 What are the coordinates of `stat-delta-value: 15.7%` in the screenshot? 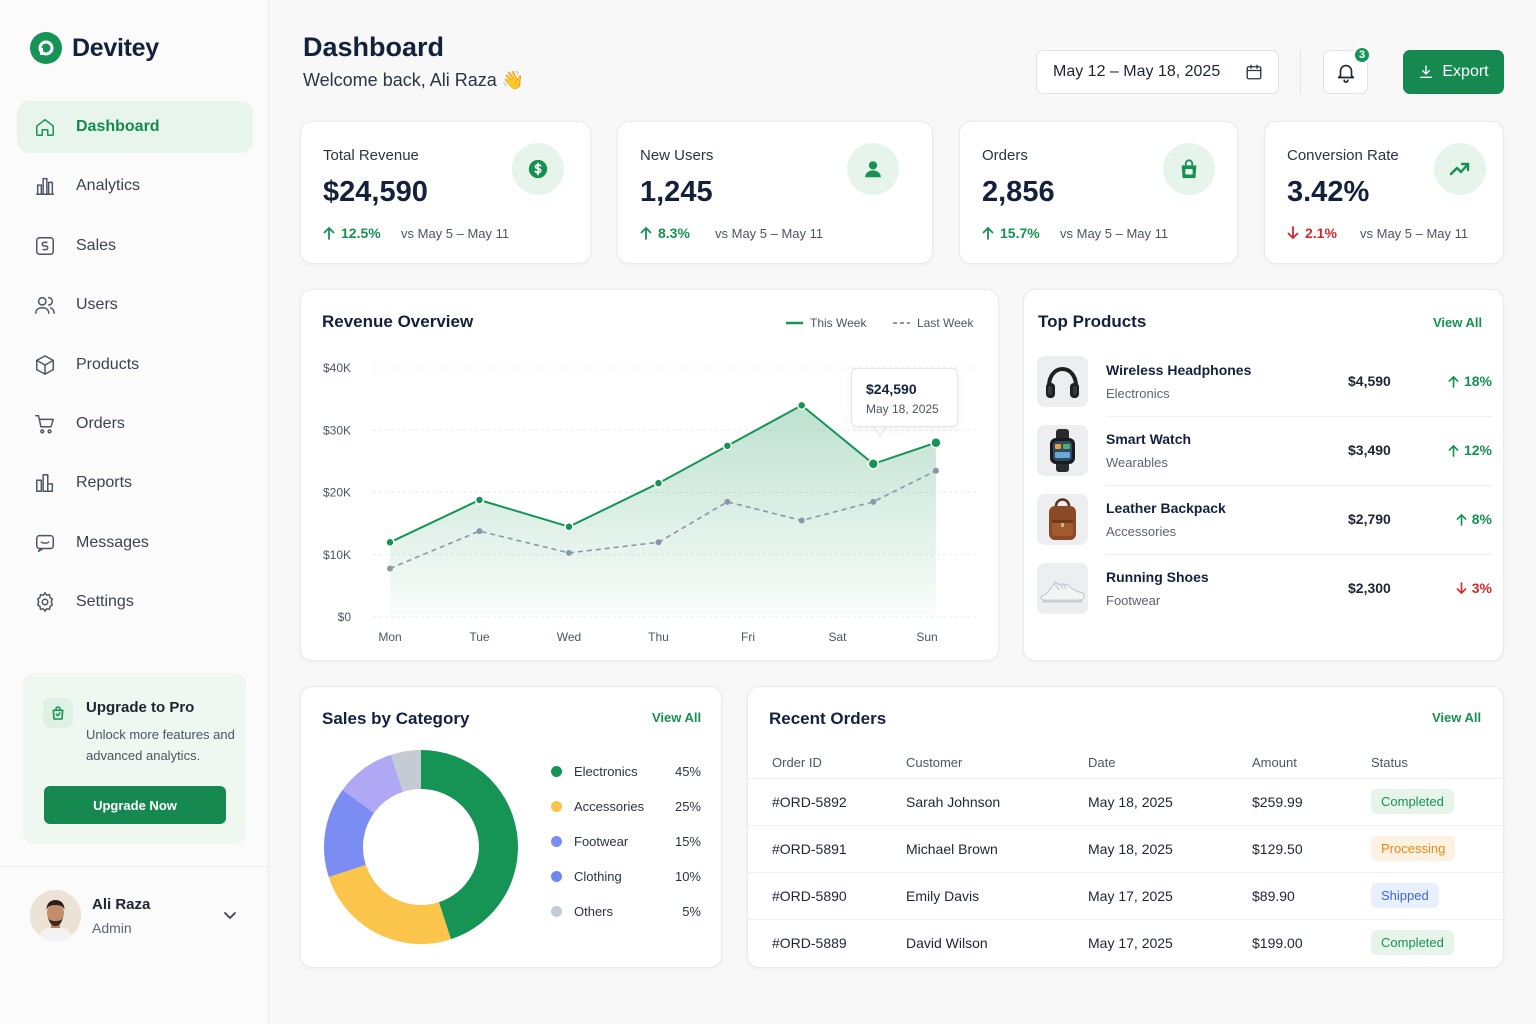 It's located at (1020, 233).